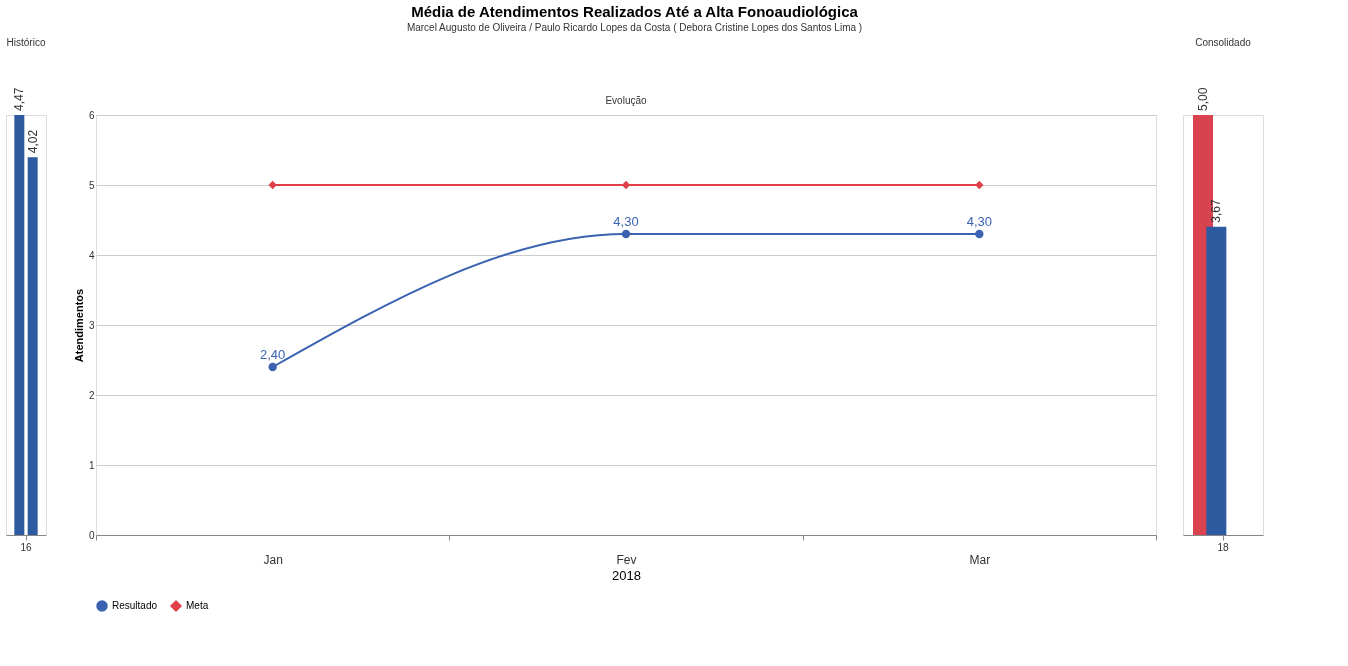 This screenshot has width=1348, height=666. Describe the element at coordinates (135, 605) in the screenshot. I see `legend-label: Resultado` at that location.